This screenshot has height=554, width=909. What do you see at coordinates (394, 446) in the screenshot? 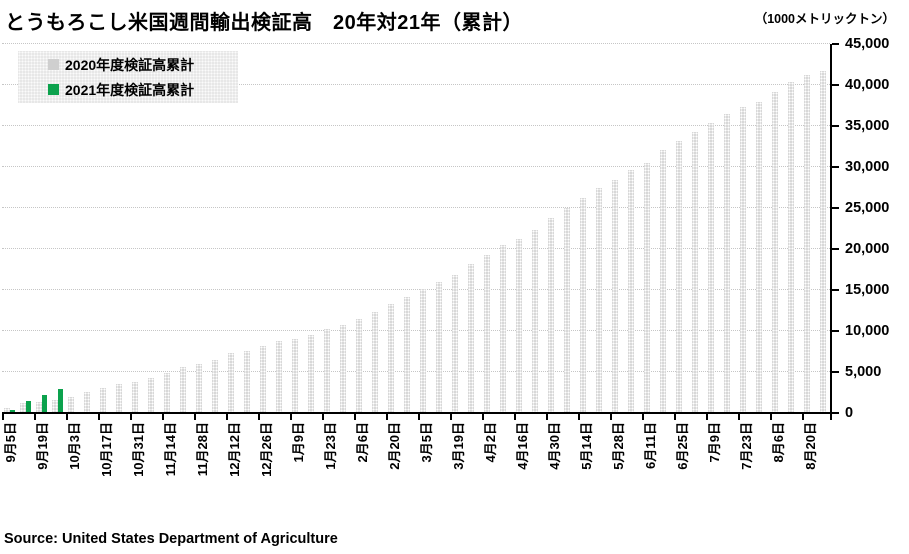
I see `x-tick-label: 2月20日` at bounding box center [394, 446].